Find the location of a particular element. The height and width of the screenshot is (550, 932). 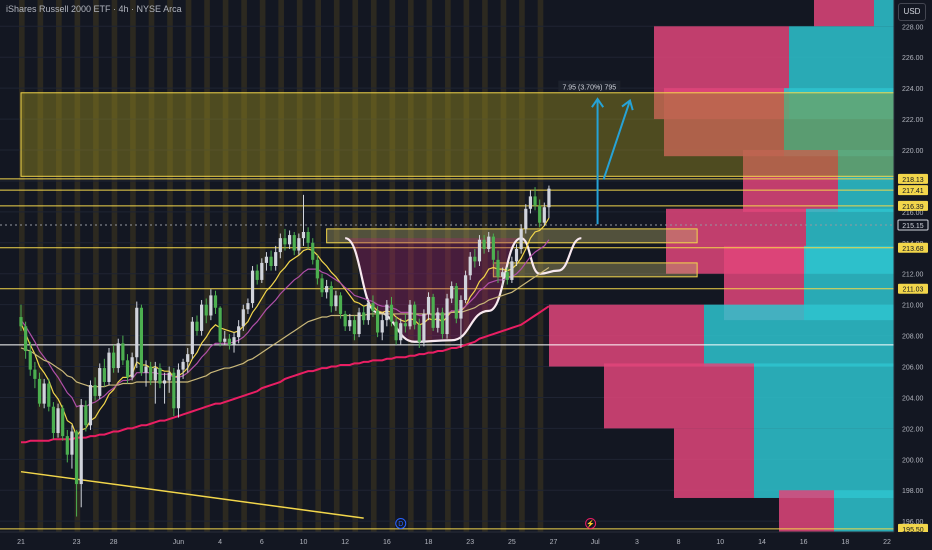

price-tick-label: 216.00 is located at coordinates (913, 213).